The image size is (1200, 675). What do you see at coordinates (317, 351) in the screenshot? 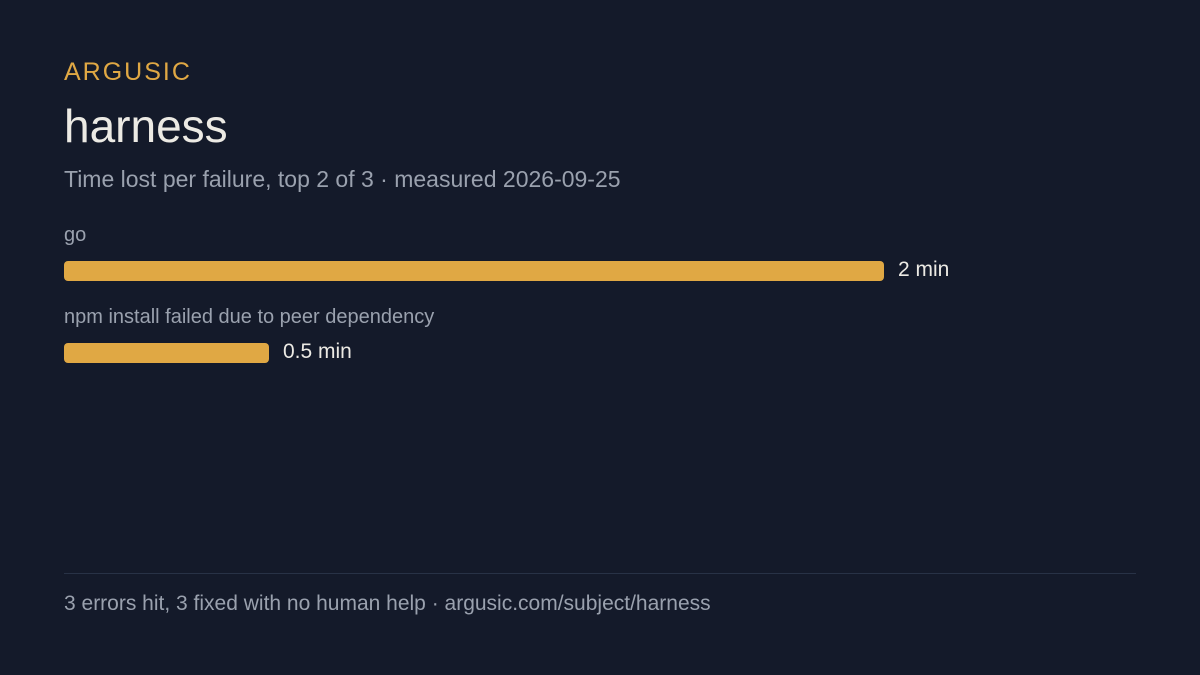
I see `bar-value-label: 0.5 min` at bounding box center [317, 351].